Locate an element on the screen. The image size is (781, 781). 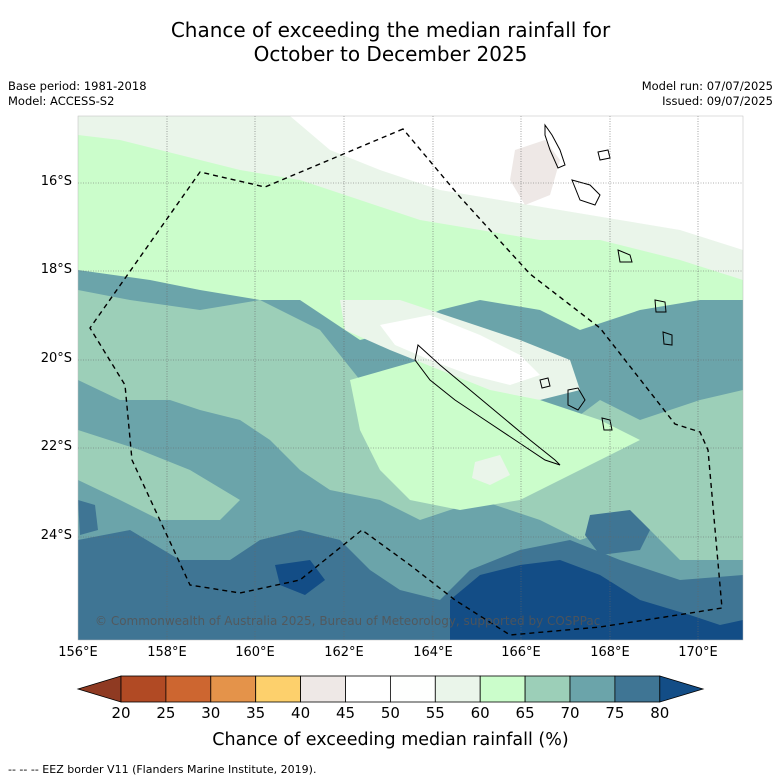
lat-label: 20°S is located at coordinates (56, 358).